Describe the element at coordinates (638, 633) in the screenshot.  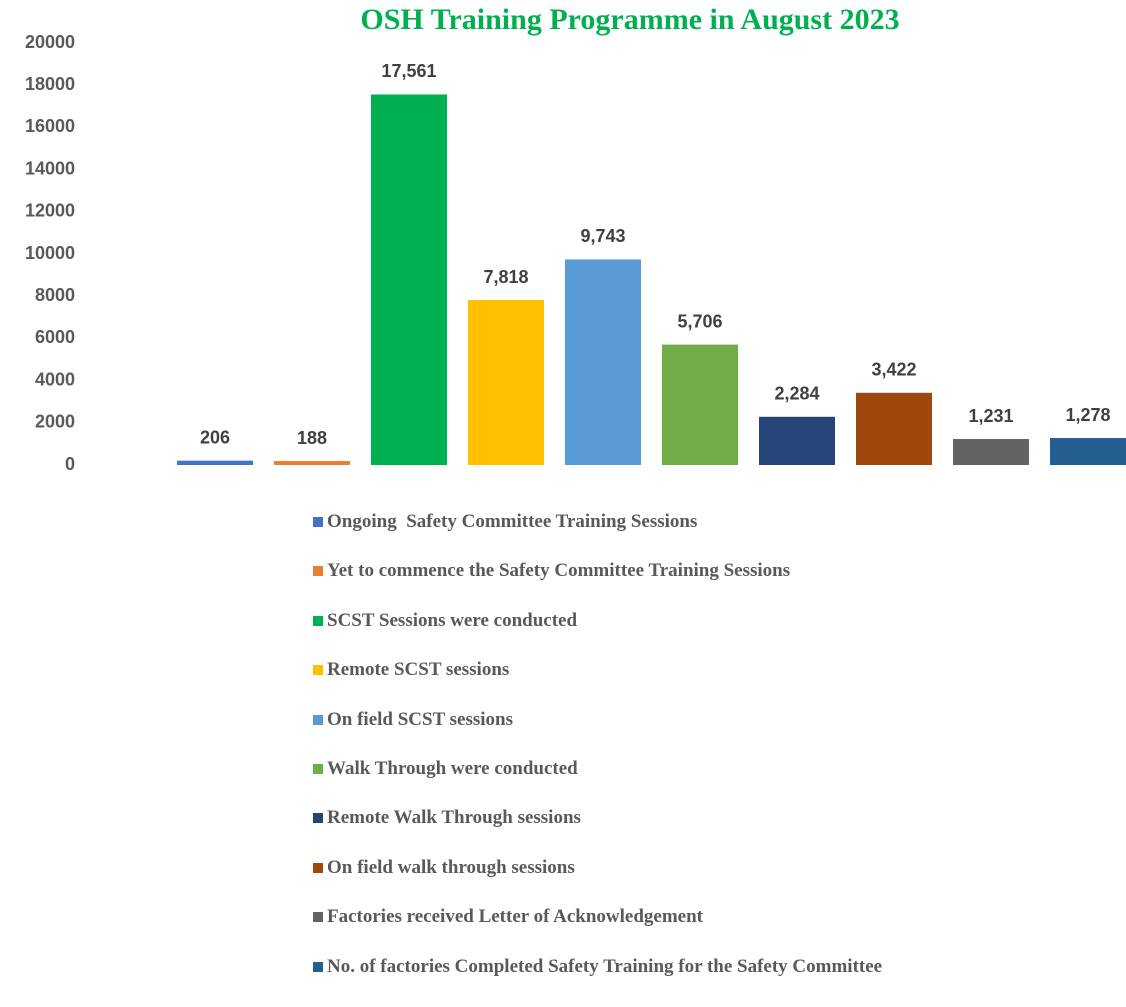
I see `legend-item: SCST Sessions were conducted` at that location.